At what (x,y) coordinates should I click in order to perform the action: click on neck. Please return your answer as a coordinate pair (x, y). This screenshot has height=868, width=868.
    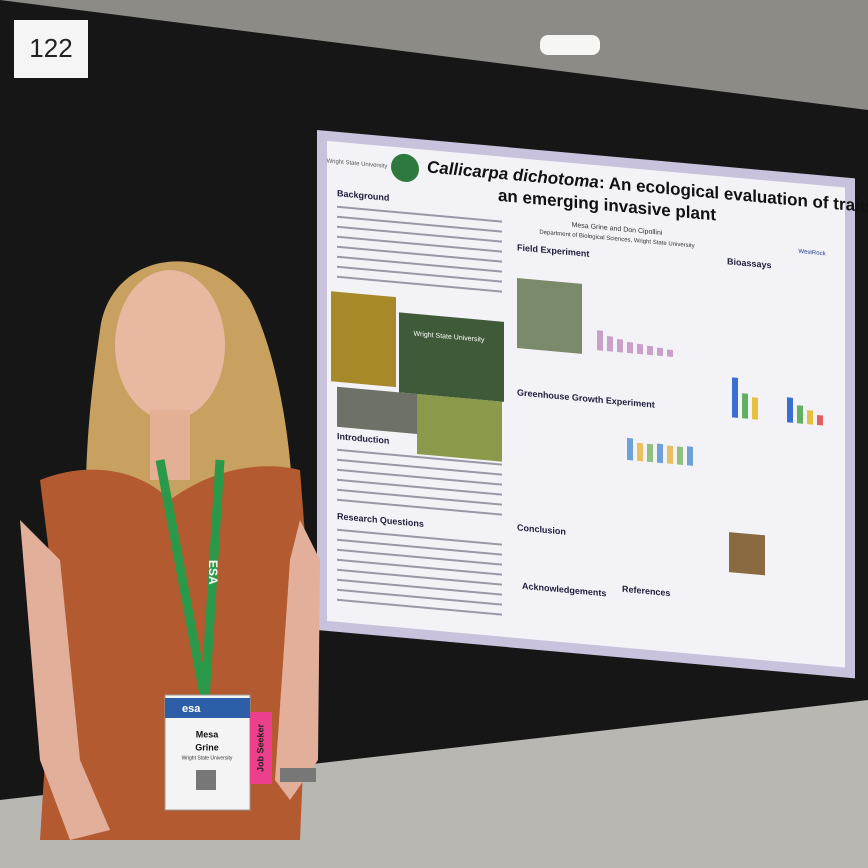
    Looking at the image, I should click on (170, 445).